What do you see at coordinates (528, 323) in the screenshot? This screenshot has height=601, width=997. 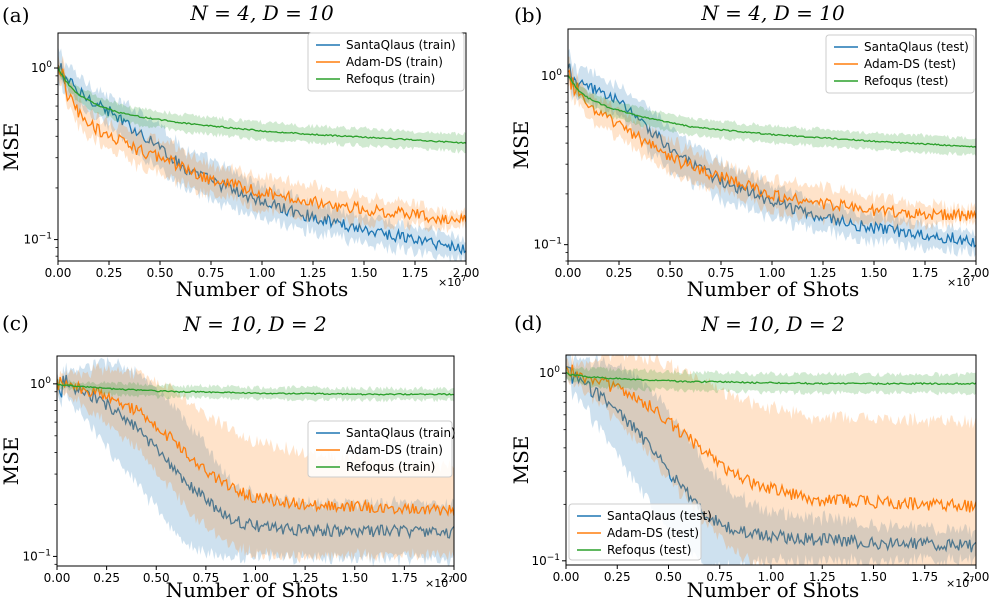 I see `panel-label: (d)` at bounding box center [528, 323].